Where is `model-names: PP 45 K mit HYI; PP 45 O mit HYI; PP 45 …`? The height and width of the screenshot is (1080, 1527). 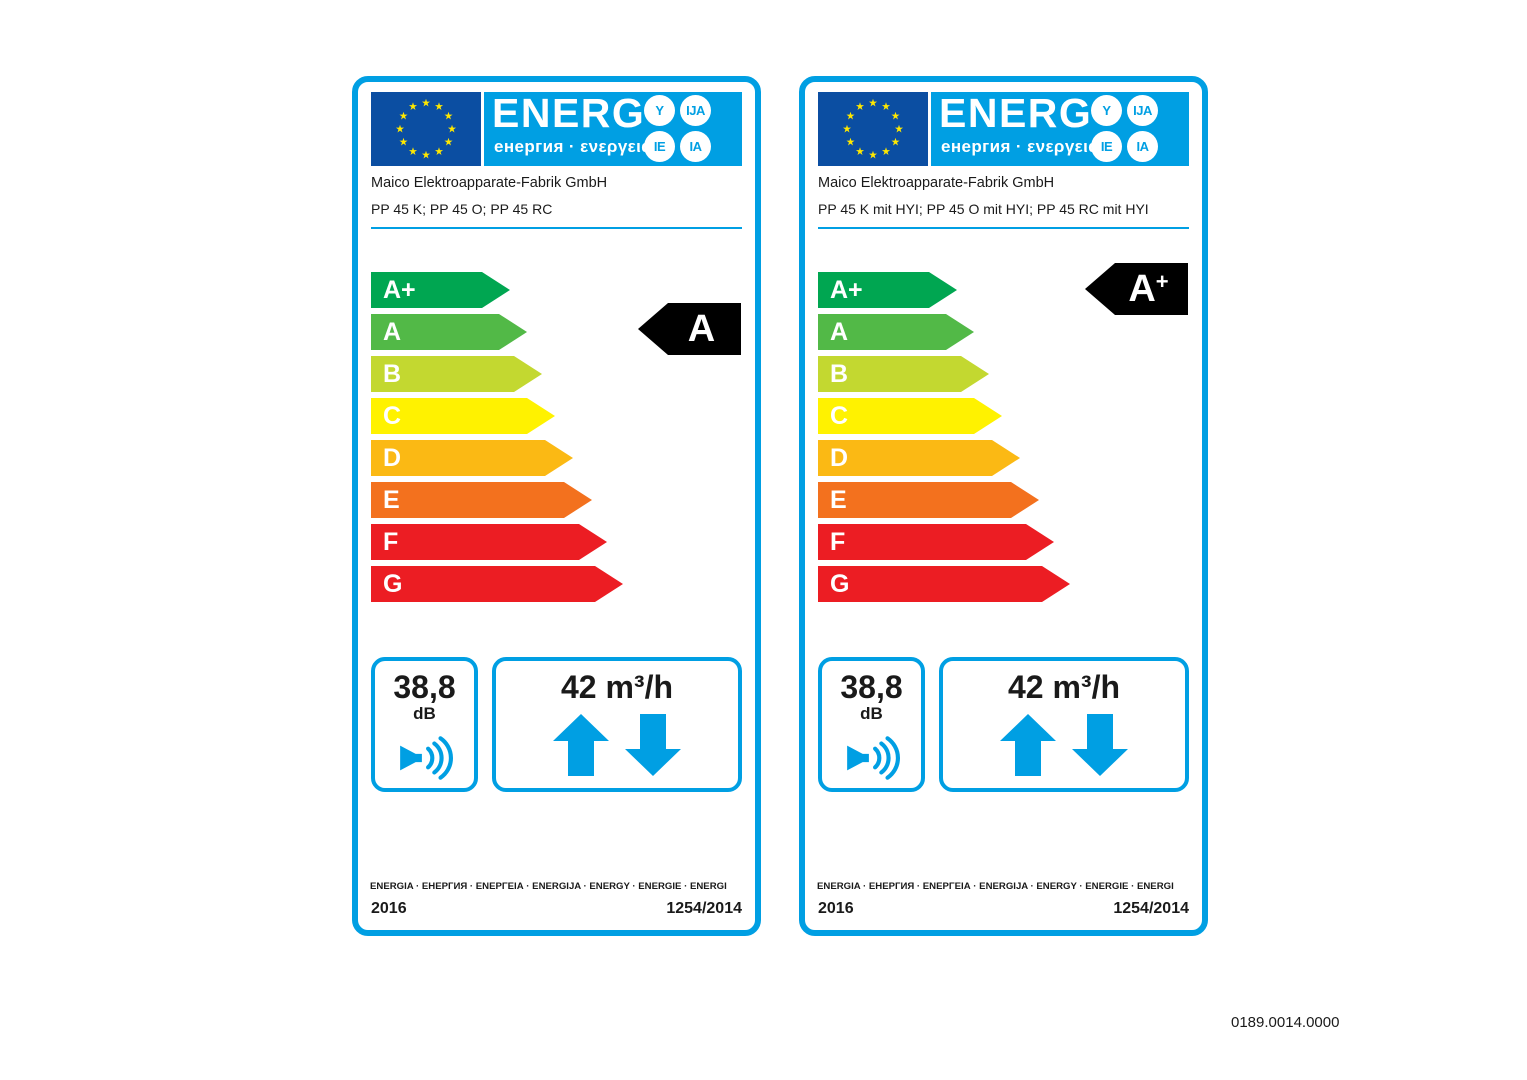
model-names: PP 45 K mit HYI; PP 45 O mit HYI; PP 45 … is located at coordinates (983, 209).